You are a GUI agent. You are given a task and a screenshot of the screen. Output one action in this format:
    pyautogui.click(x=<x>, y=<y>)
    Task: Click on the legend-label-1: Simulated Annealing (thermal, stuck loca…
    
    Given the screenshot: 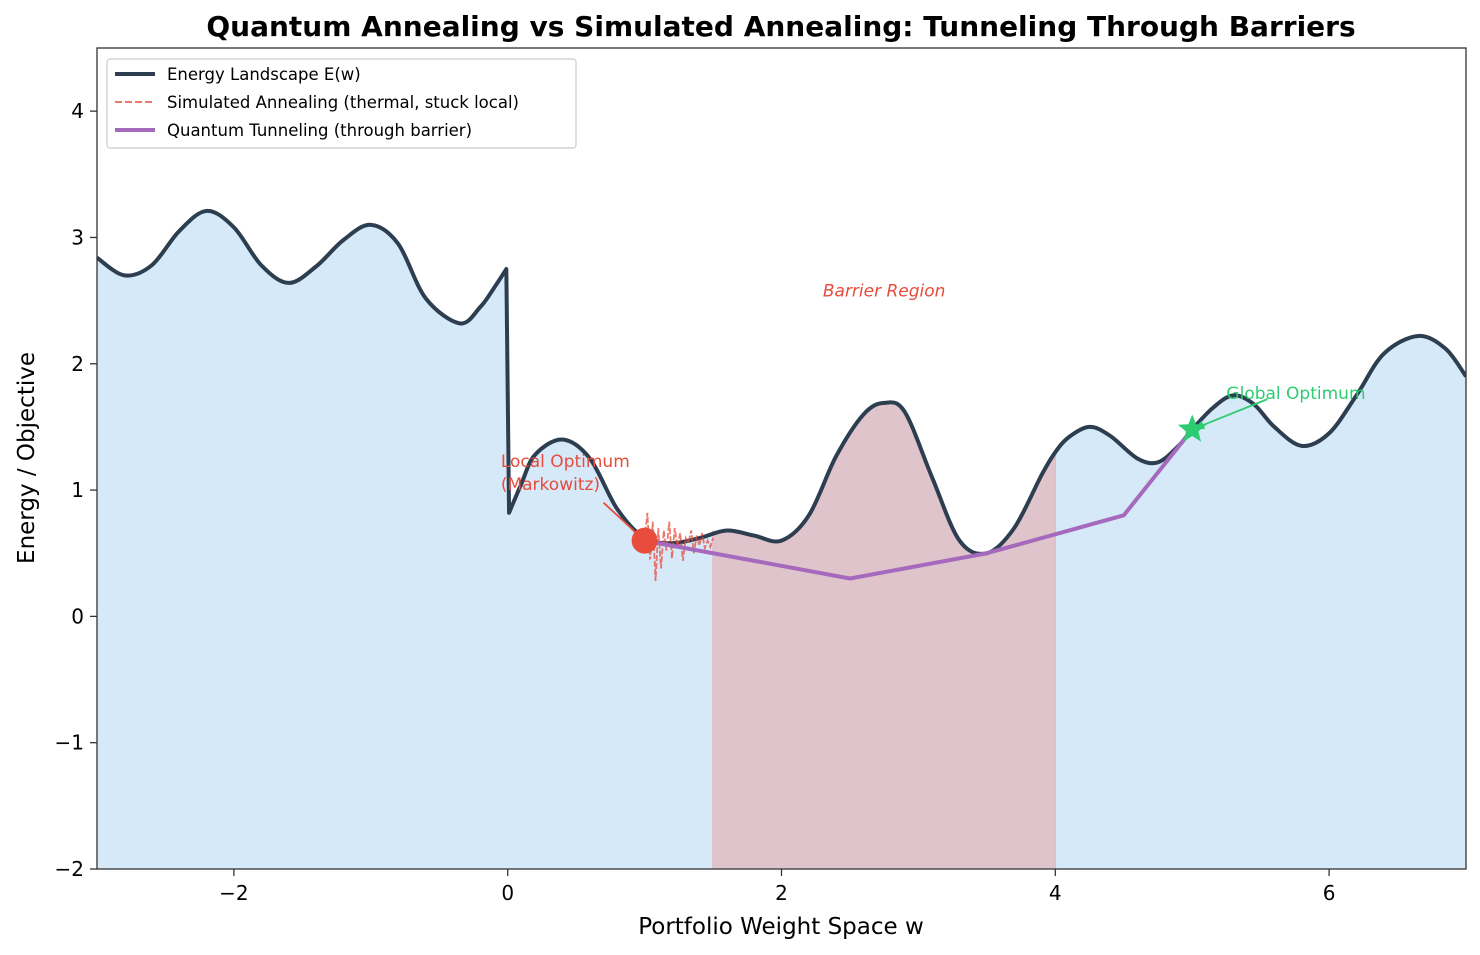 What is the action you would take?
    pyautogui.click(x=343, y=102)
    